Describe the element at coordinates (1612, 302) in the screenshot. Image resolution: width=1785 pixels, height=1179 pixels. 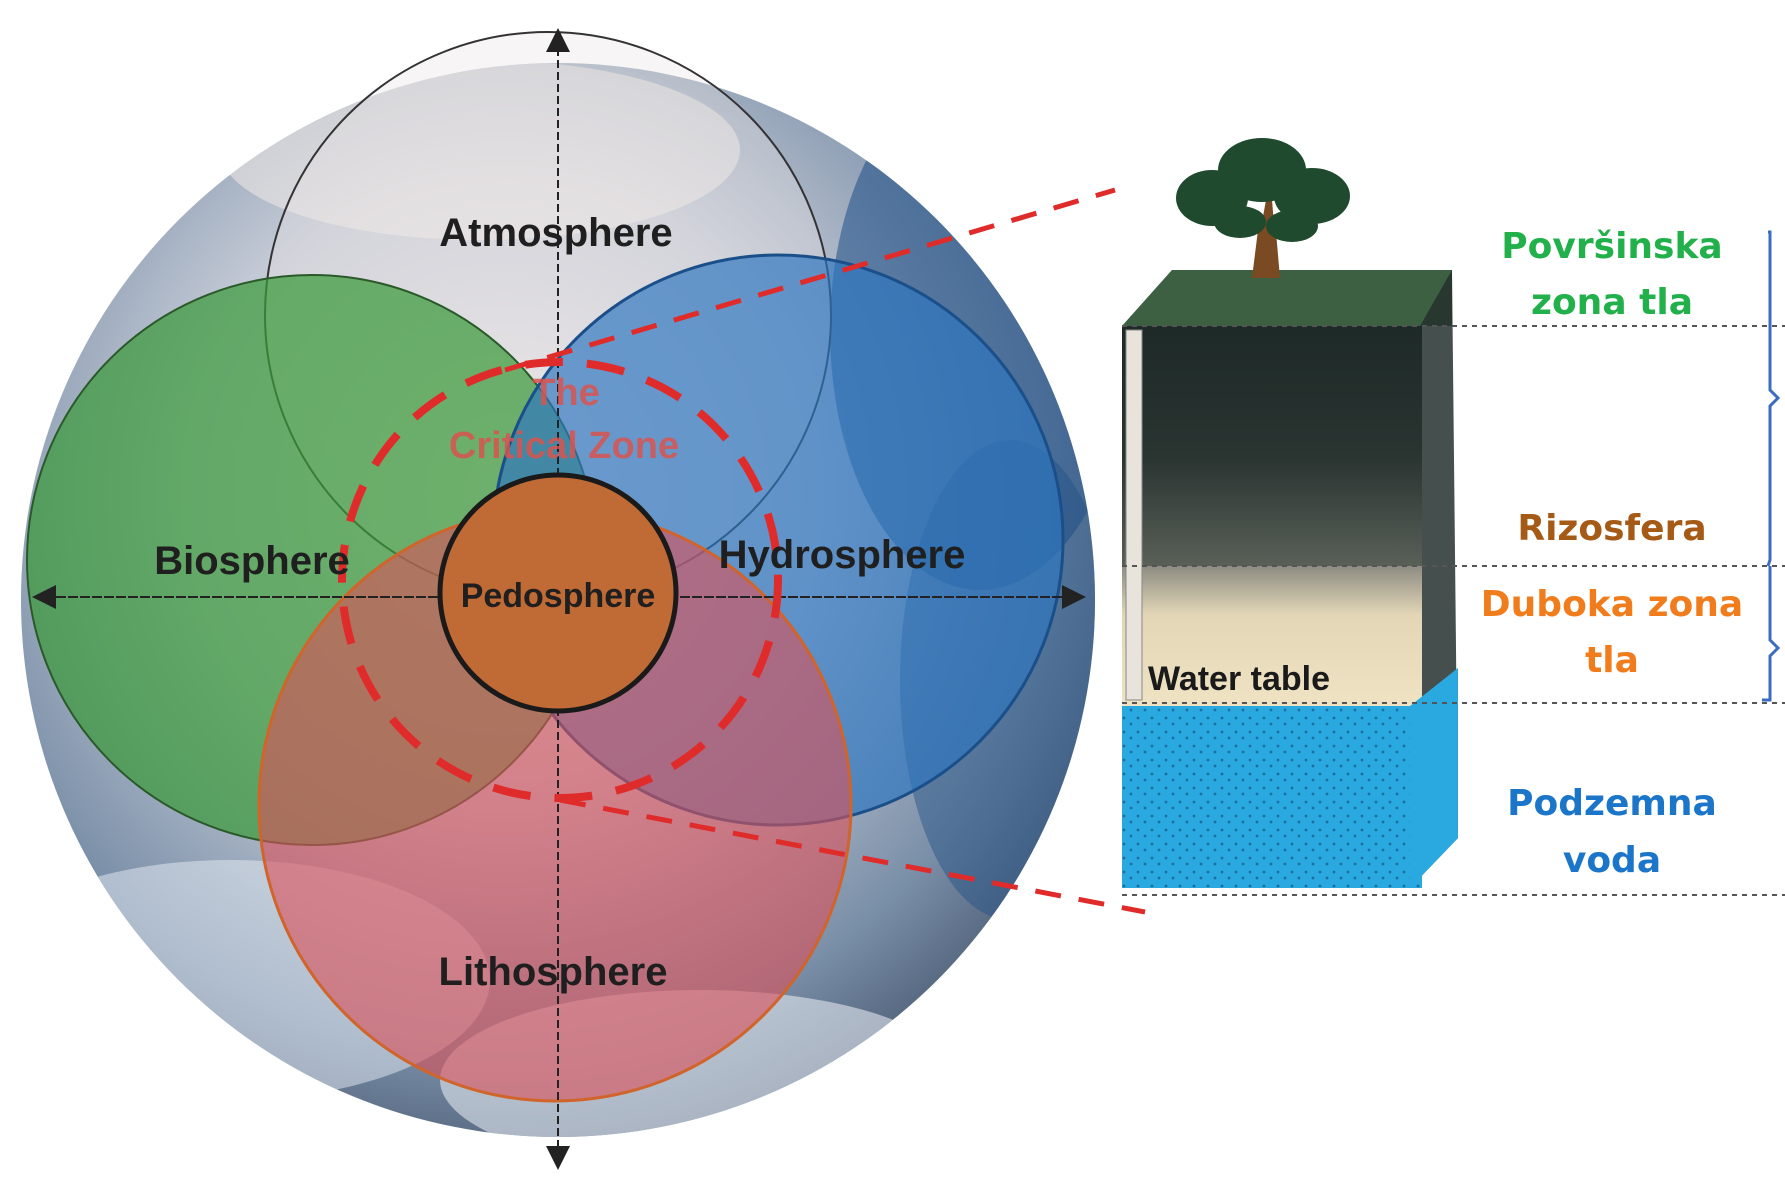
I see `zone-surface-line2: zona tla` at that location.